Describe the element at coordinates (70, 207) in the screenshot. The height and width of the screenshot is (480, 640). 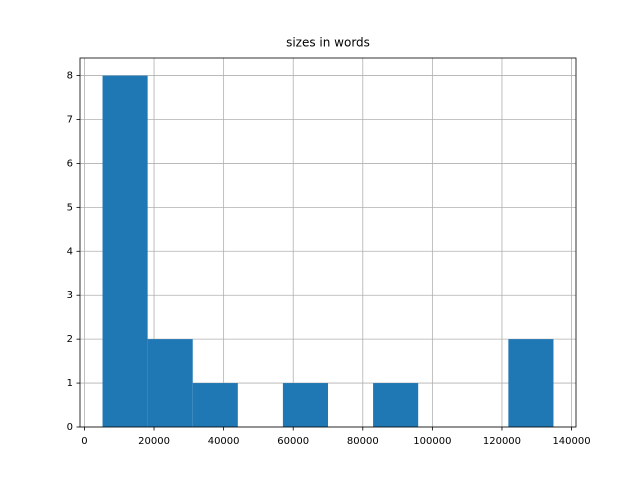
I see `y-tick-label: 5` at that location.